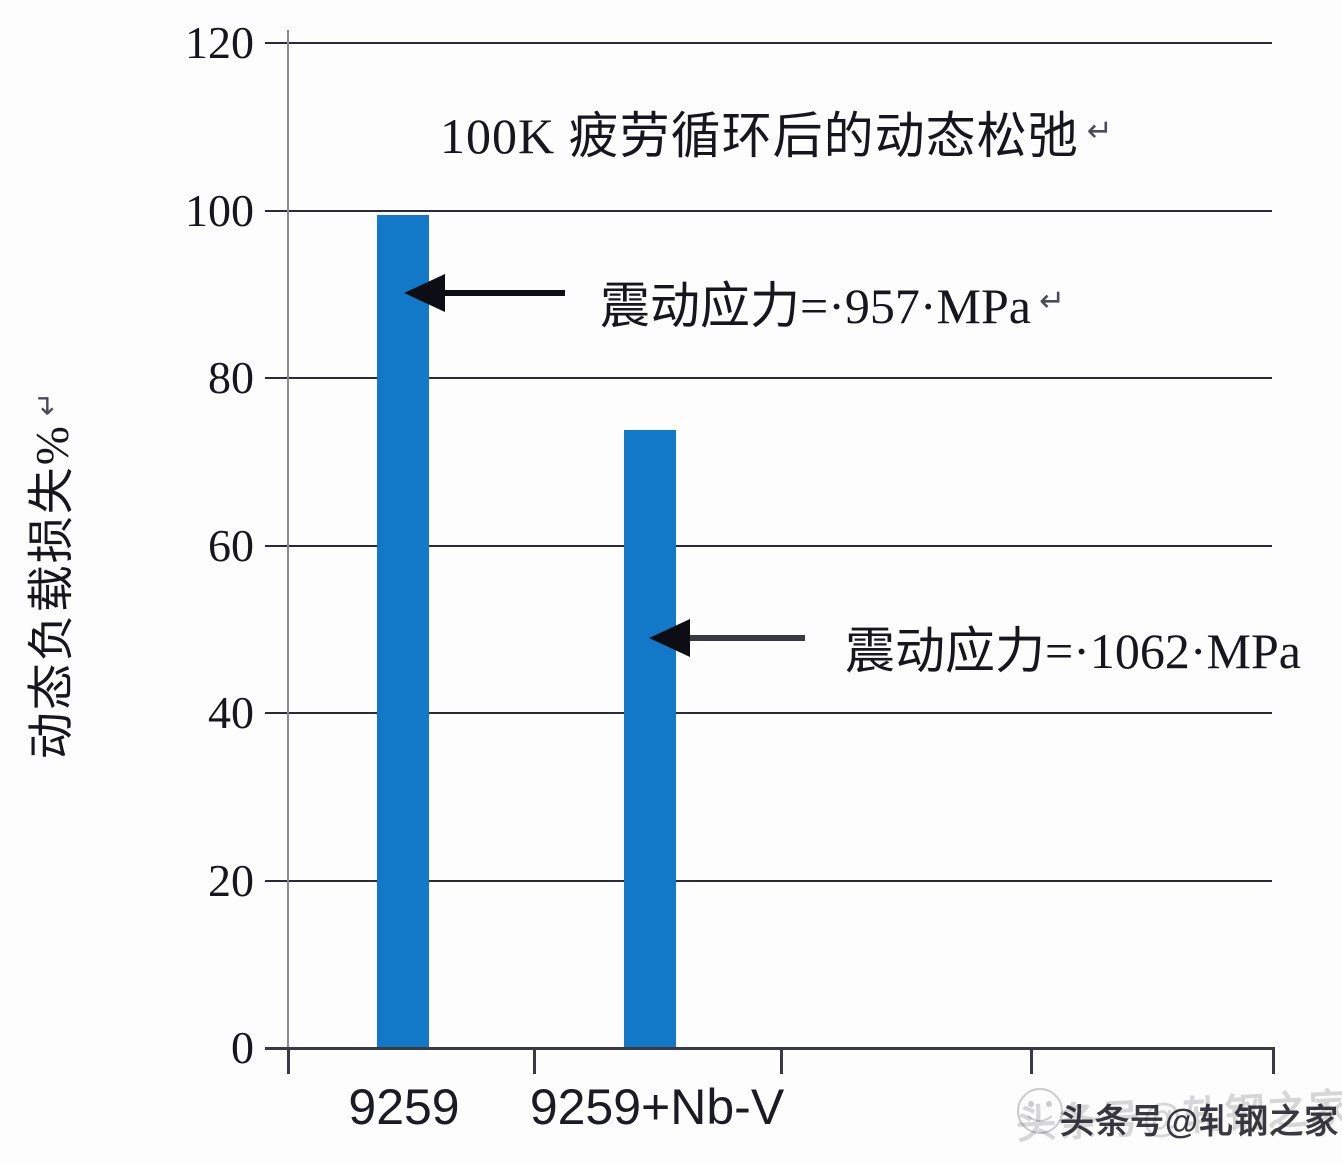 The image size is (1342, 1164). I want to click on x-label-9259-nb-v: 9259+Nb-V, so click(657, 1107).